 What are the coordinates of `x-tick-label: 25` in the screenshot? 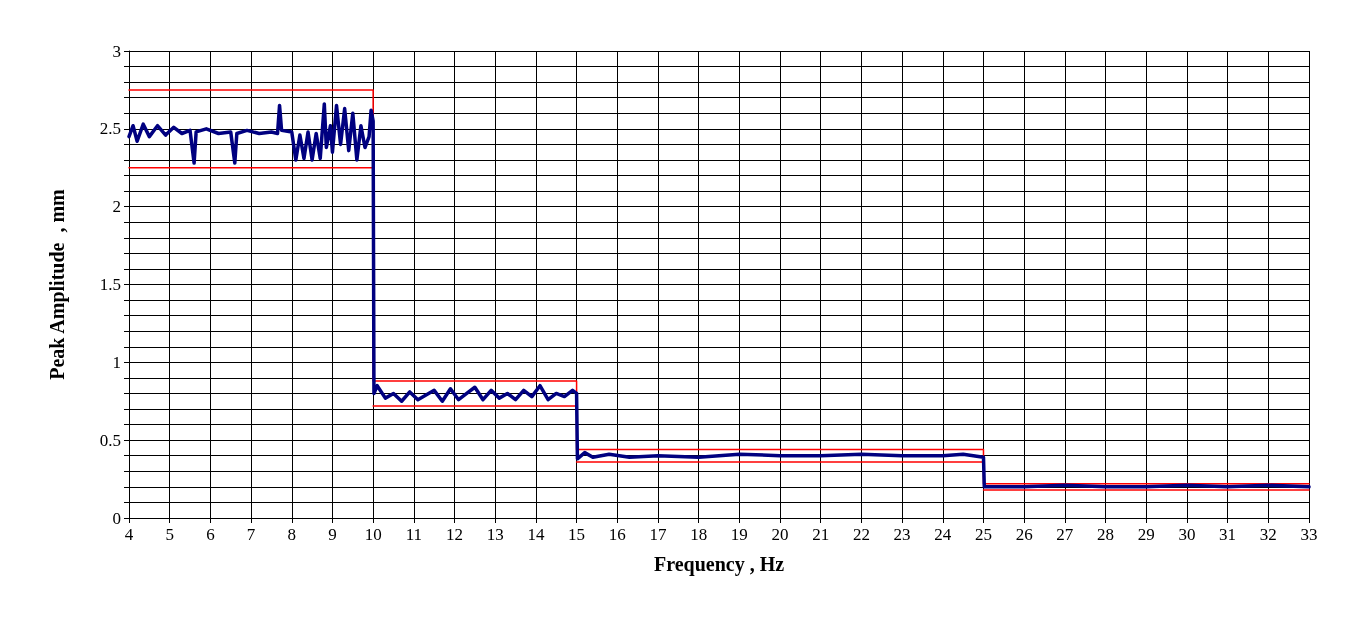 It's located at (983, 534).